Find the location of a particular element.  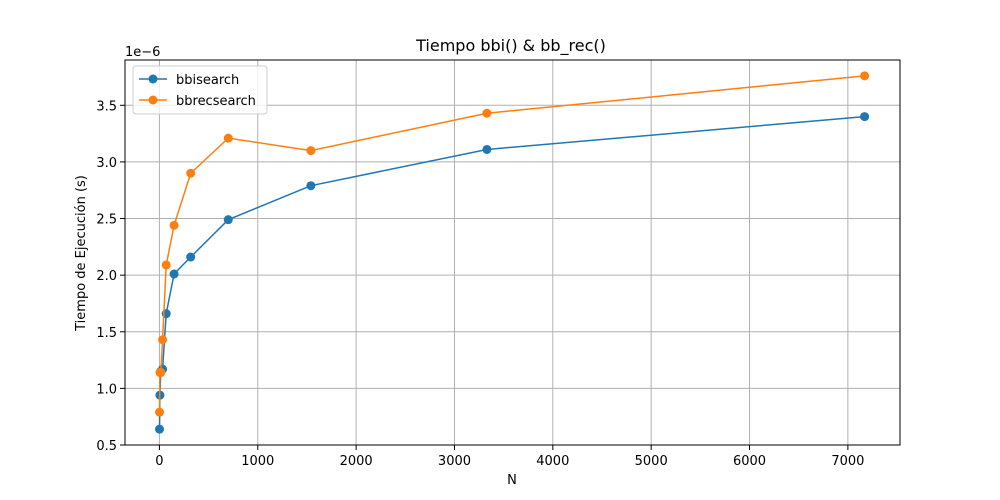

chart-title: Tiempo bbi() & bb_rec() is located at coordinates (510, 46).